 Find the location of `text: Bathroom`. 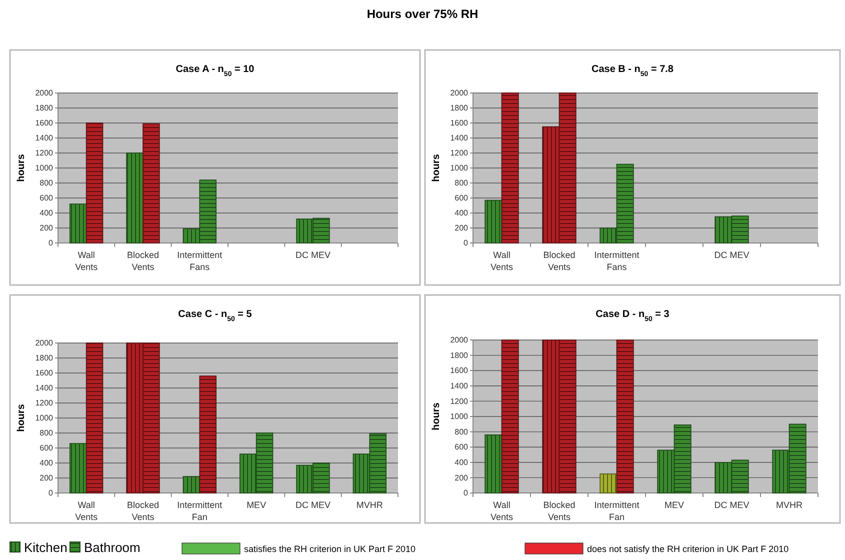

text: Bathroom is located at coordinates (112, 547).